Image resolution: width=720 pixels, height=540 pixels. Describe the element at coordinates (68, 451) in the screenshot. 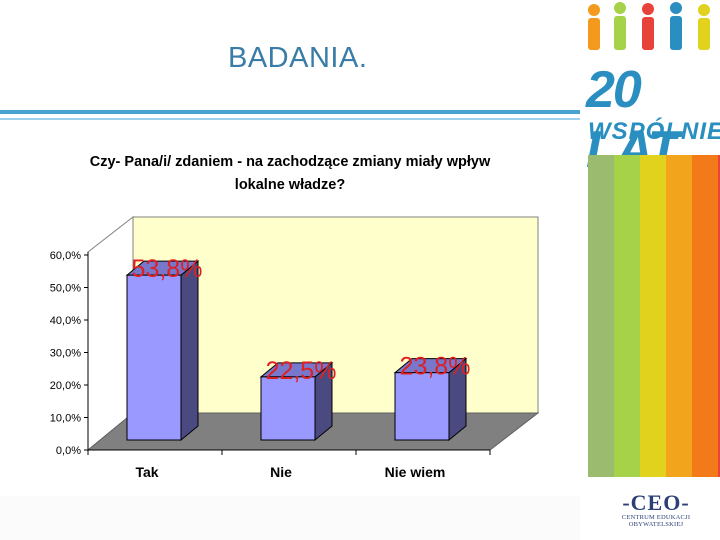

I see `y-tick-label: 0,0%` at that location.